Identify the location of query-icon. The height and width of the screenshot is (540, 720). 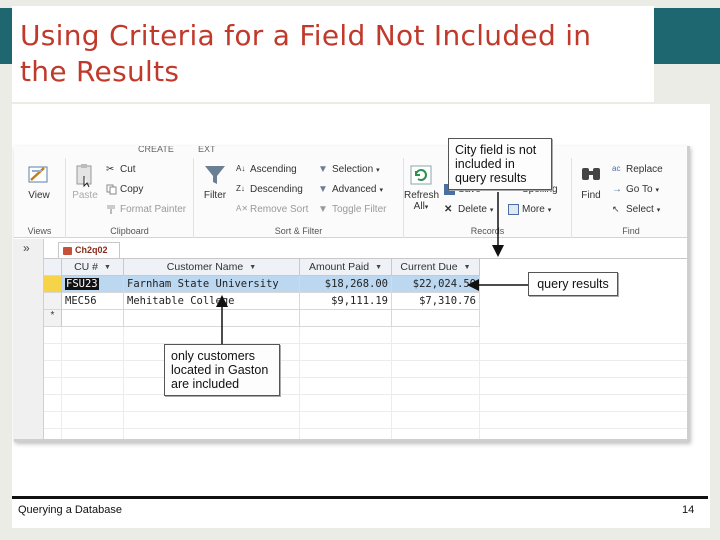
(67, 251).